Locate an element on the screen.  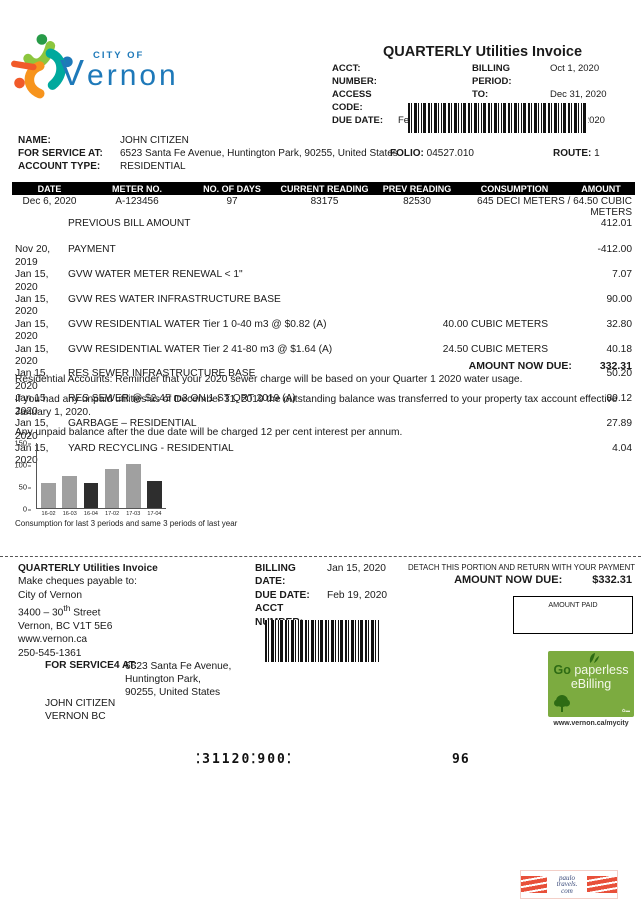
mailing-name-block: JOHN CITIZEN VERNON BC is located at coordinates (80, 710).